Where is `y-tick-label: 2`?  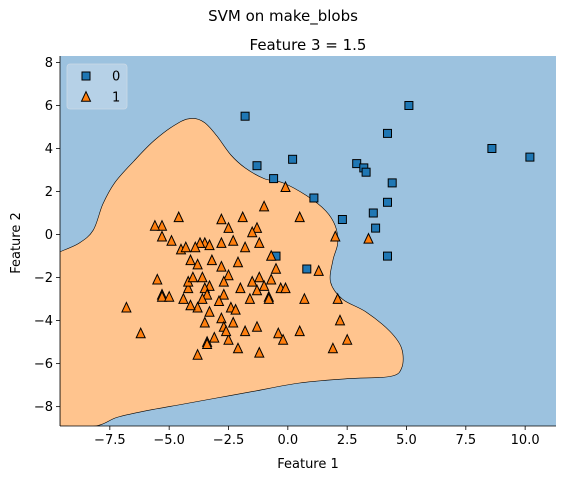
y-tick-label: 2 is located at coordinates (49, 192).